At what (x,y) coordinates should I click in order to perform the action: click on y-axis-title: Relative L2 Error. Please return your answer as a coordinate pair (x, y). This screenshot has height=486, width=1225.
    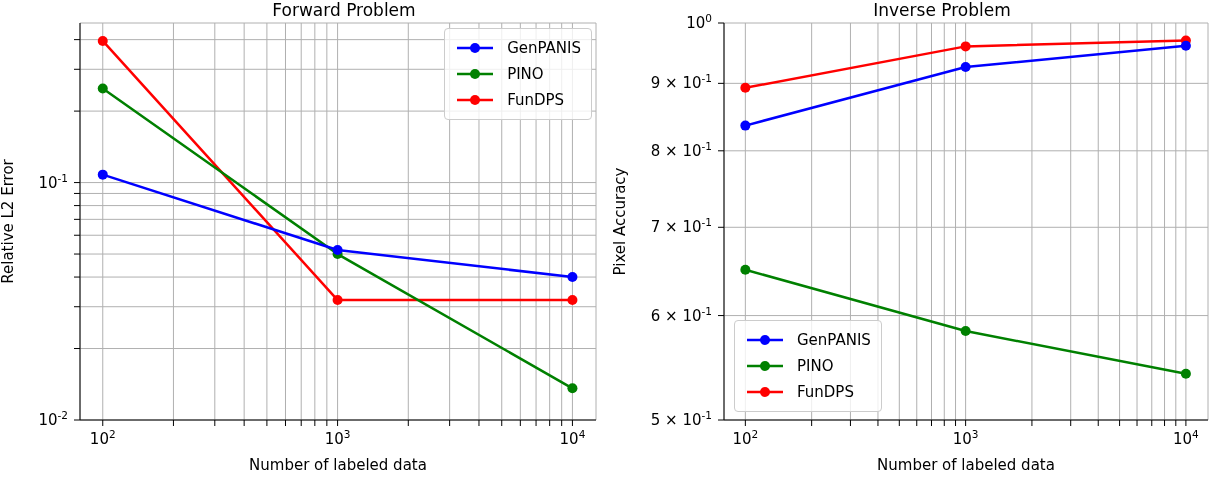
    Looking at the image, I should click on (9, 221).